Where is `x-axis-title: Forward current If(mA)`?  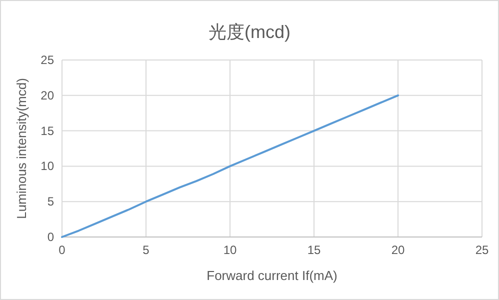
x-axis-title: Forward current If(mA) is located at coordinates (272, 275).